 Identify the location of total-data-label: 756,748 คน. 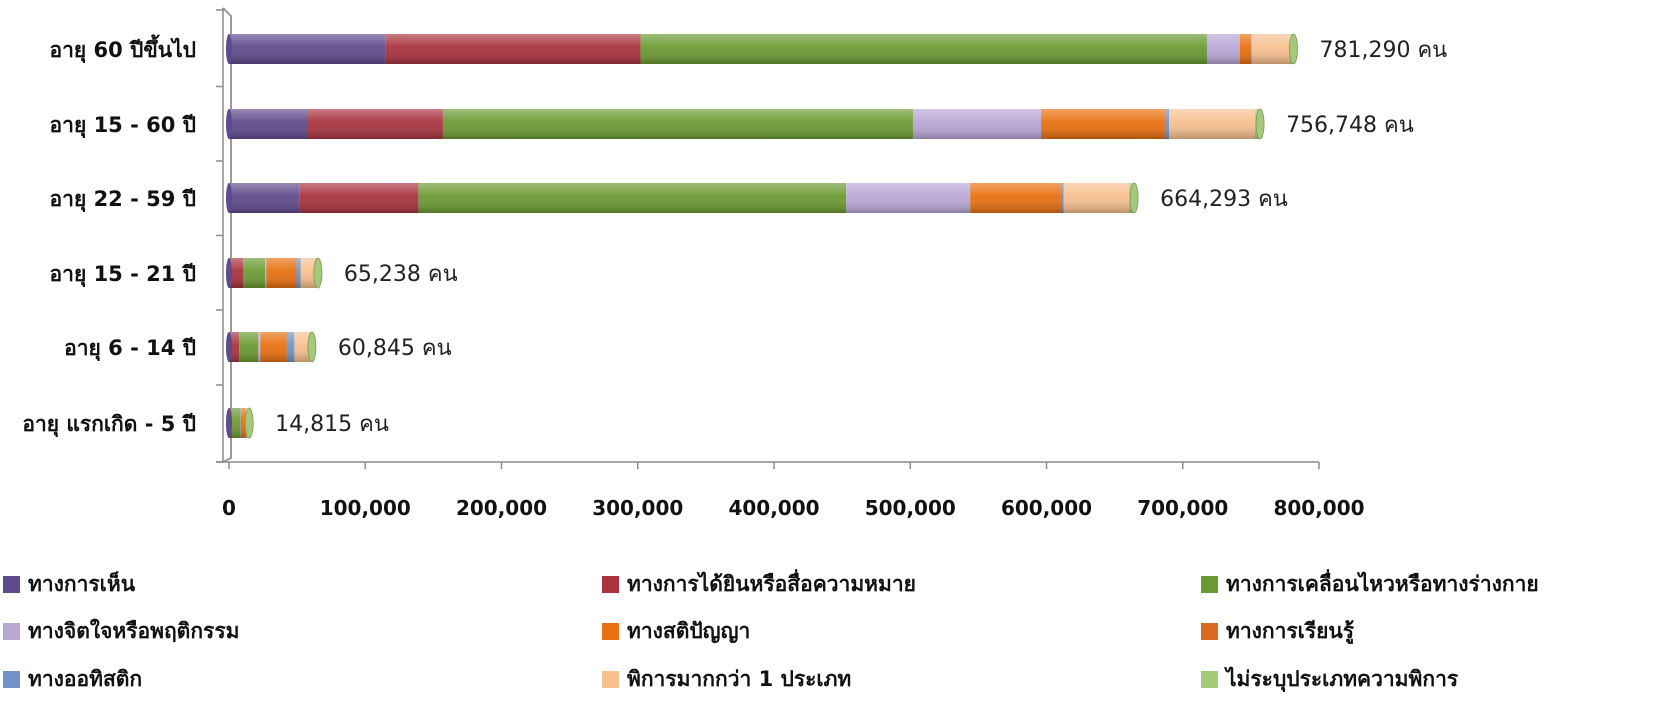
(1350, 125).